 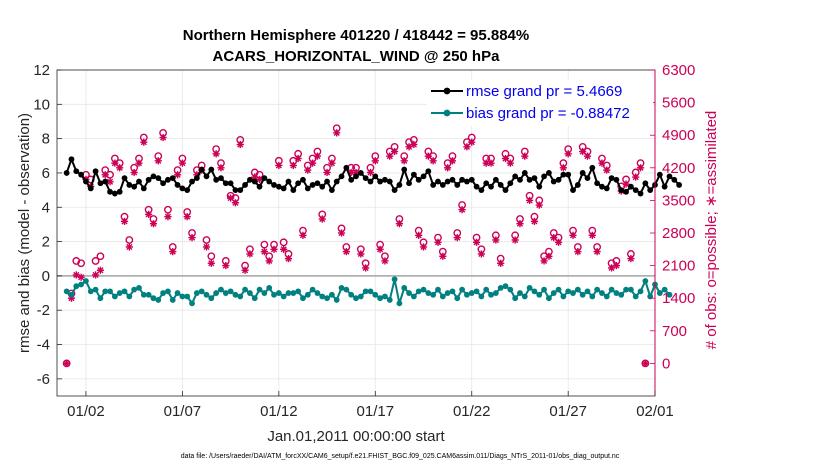 What do you see at coordinates (43, 345) in the screenshot?
I see `left-tick-label: -4` at bounding box center [43, 345].